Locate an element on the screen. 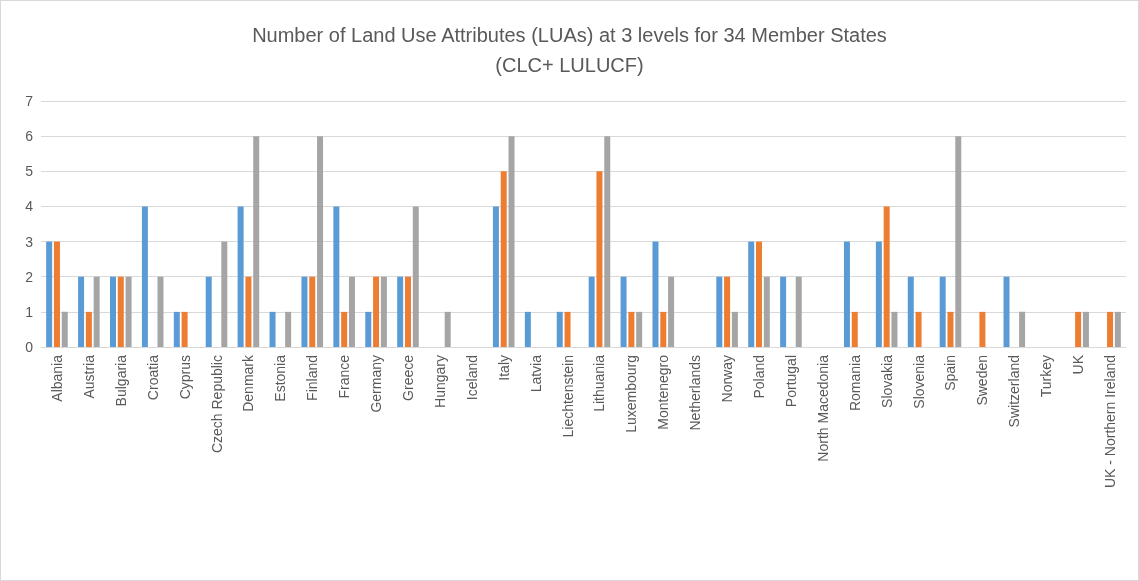  y-tick-label: 6 is located at coordinates (29, 136).